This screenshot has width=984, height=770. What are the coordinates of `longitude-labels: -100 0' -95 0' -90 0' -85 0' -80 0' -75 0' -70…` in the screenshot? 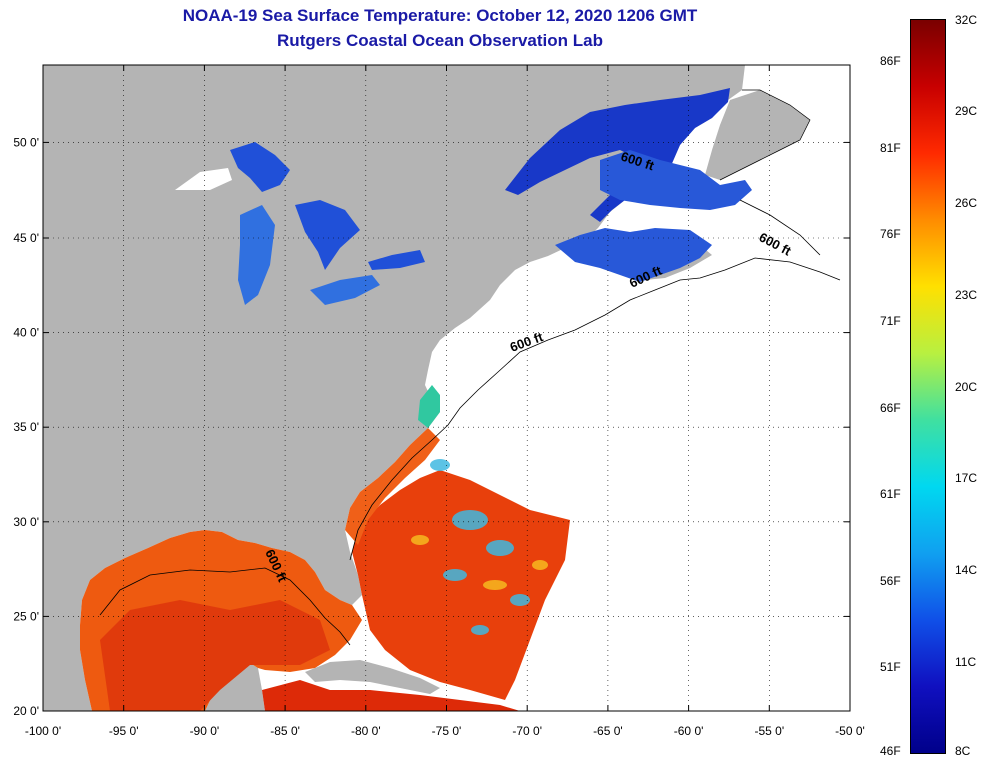 It's located at (445, 731).